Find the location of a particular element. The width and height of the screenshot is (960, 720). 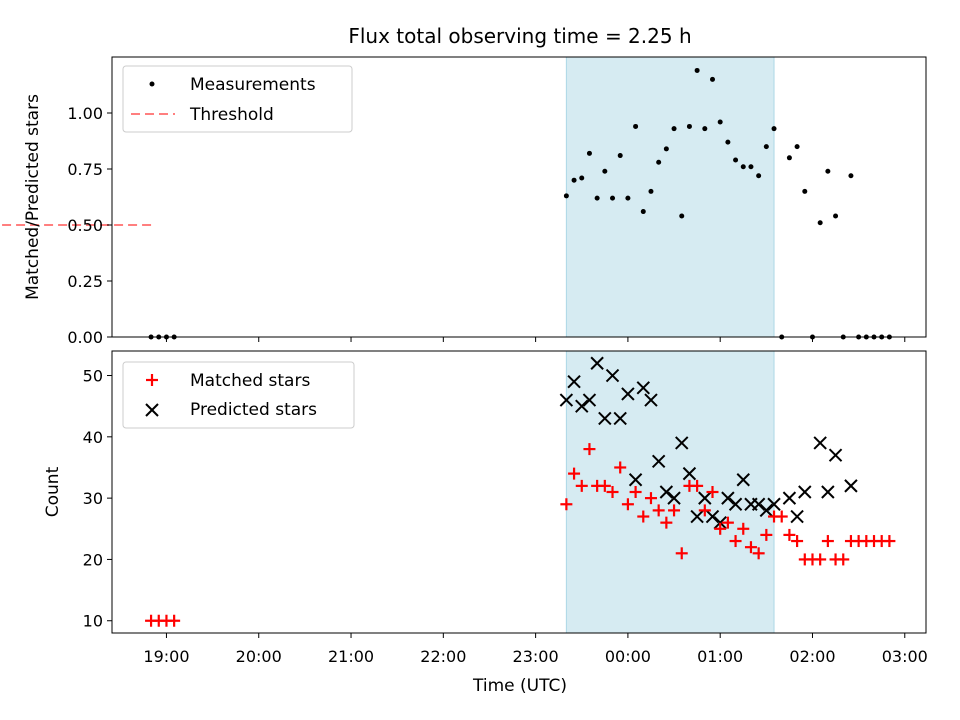

y-tick-label: 40 is located at coordinates (93, 437).